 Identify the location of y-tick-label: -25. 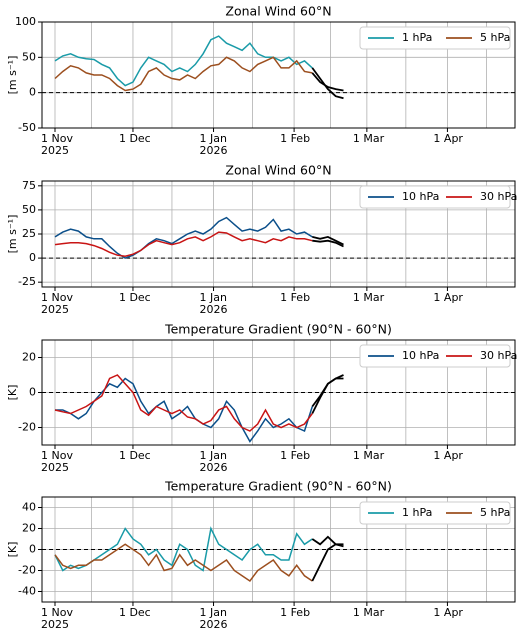
(27, 281).